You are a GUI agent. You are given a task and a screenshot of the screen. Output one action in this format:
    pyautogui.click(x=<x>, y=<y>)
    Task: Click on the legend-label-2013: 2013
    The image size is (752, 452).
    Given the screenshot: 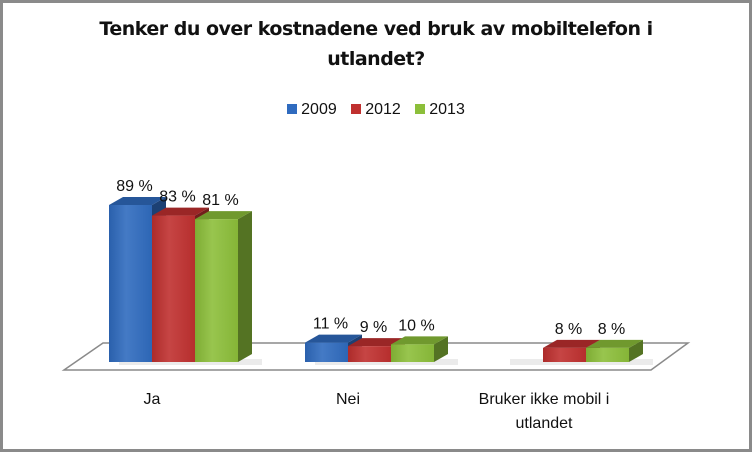 What is the action you would take?
    pyautogui.click(x=447, y=109)
    